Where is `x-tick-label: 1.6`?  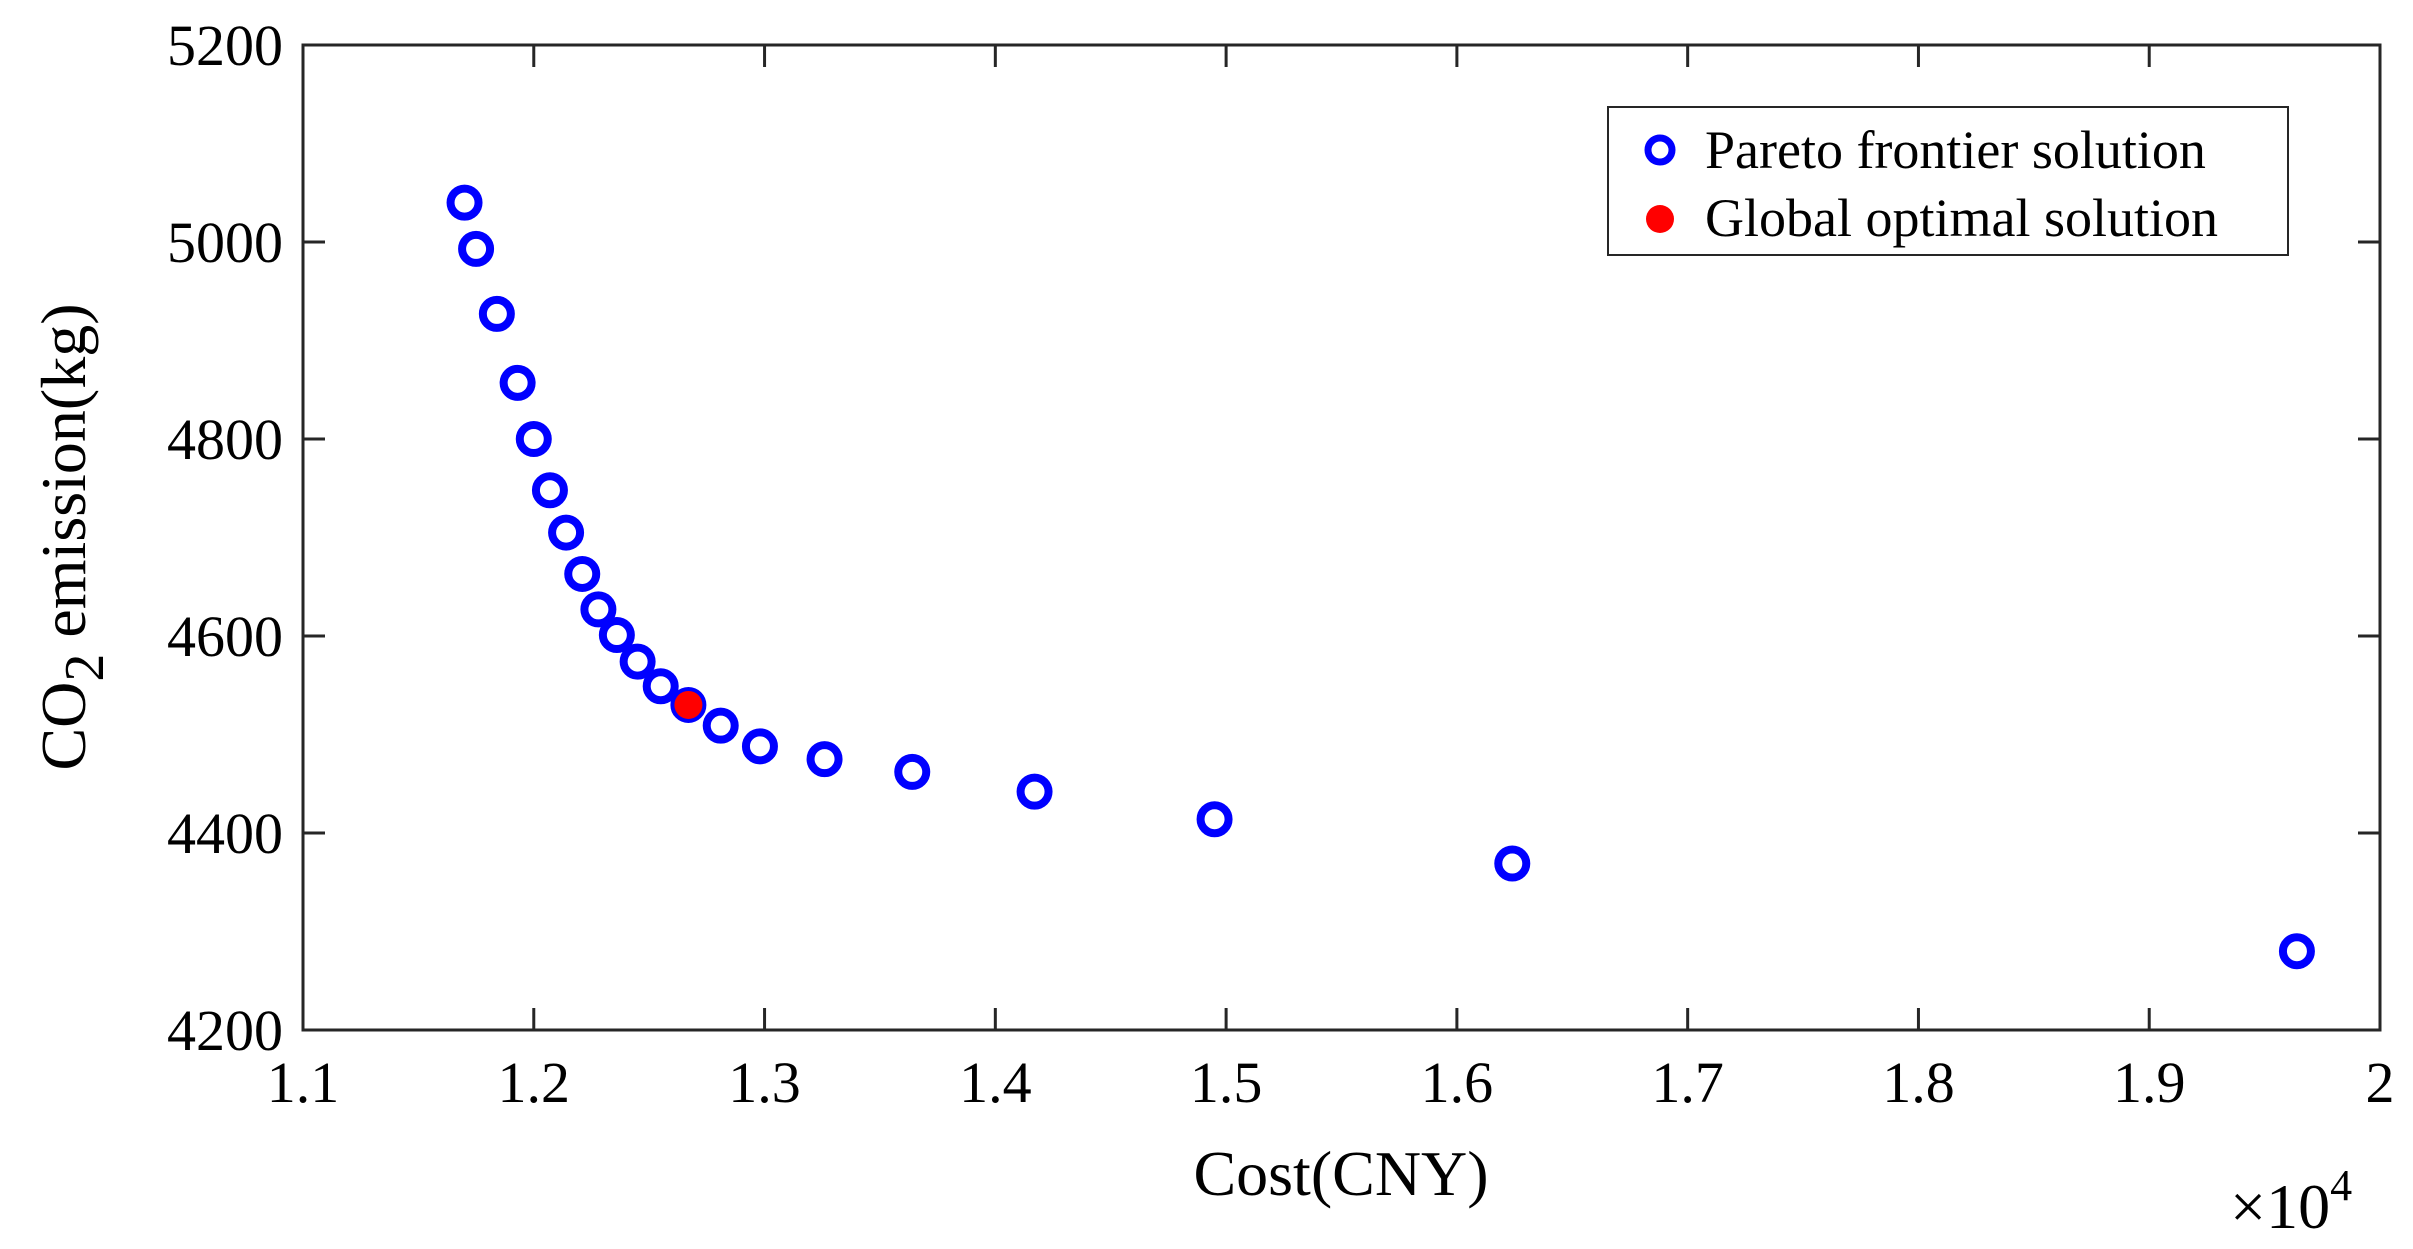 x-tick-label: 1.6 is located at coordinates (1457, 1082).